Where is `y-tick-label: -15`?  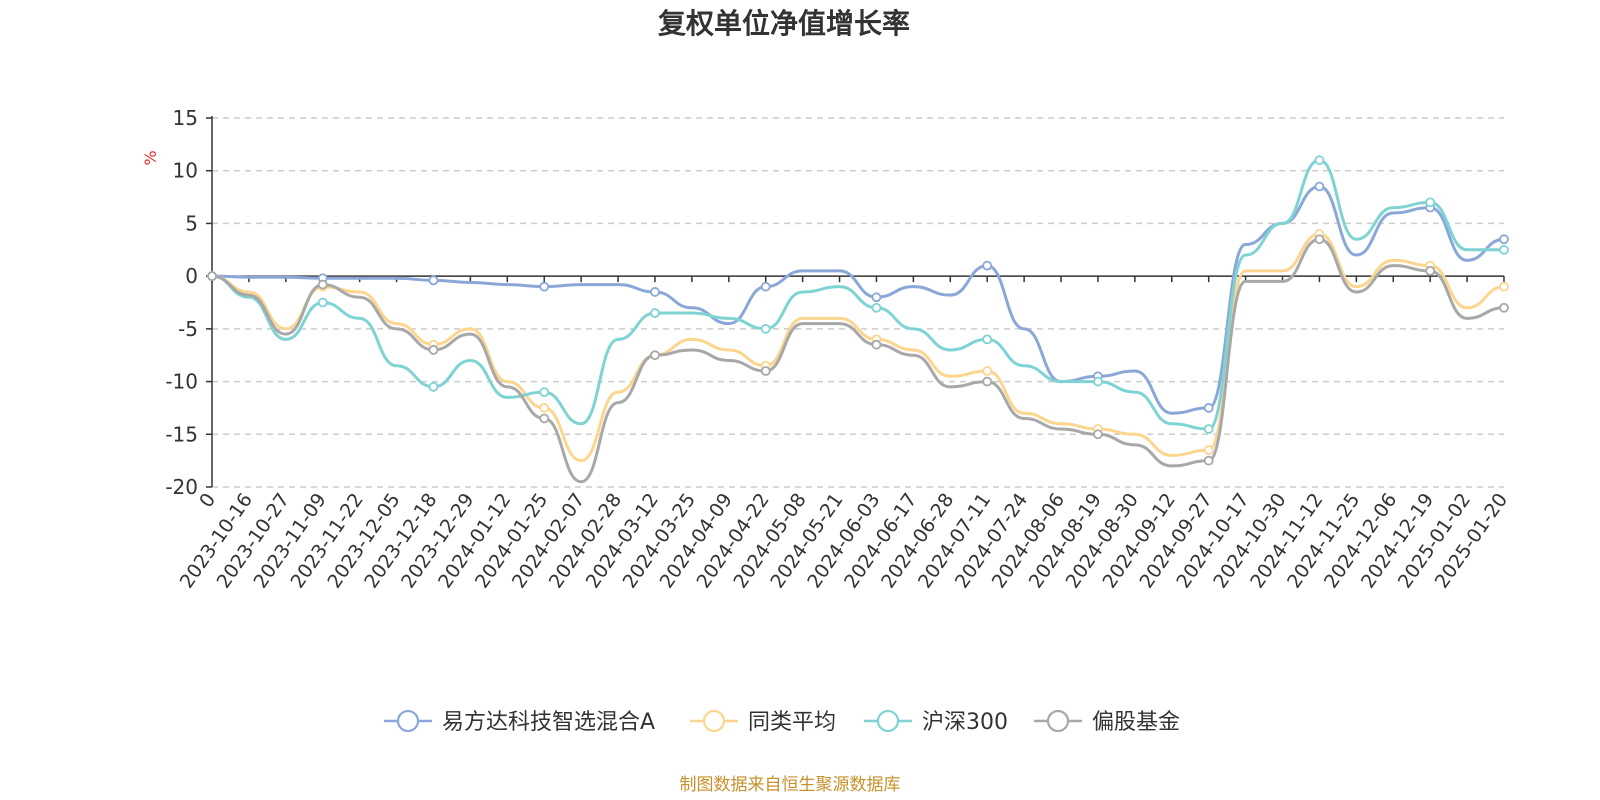 y-tick-label: -15 is located at coordinates (181, 434).